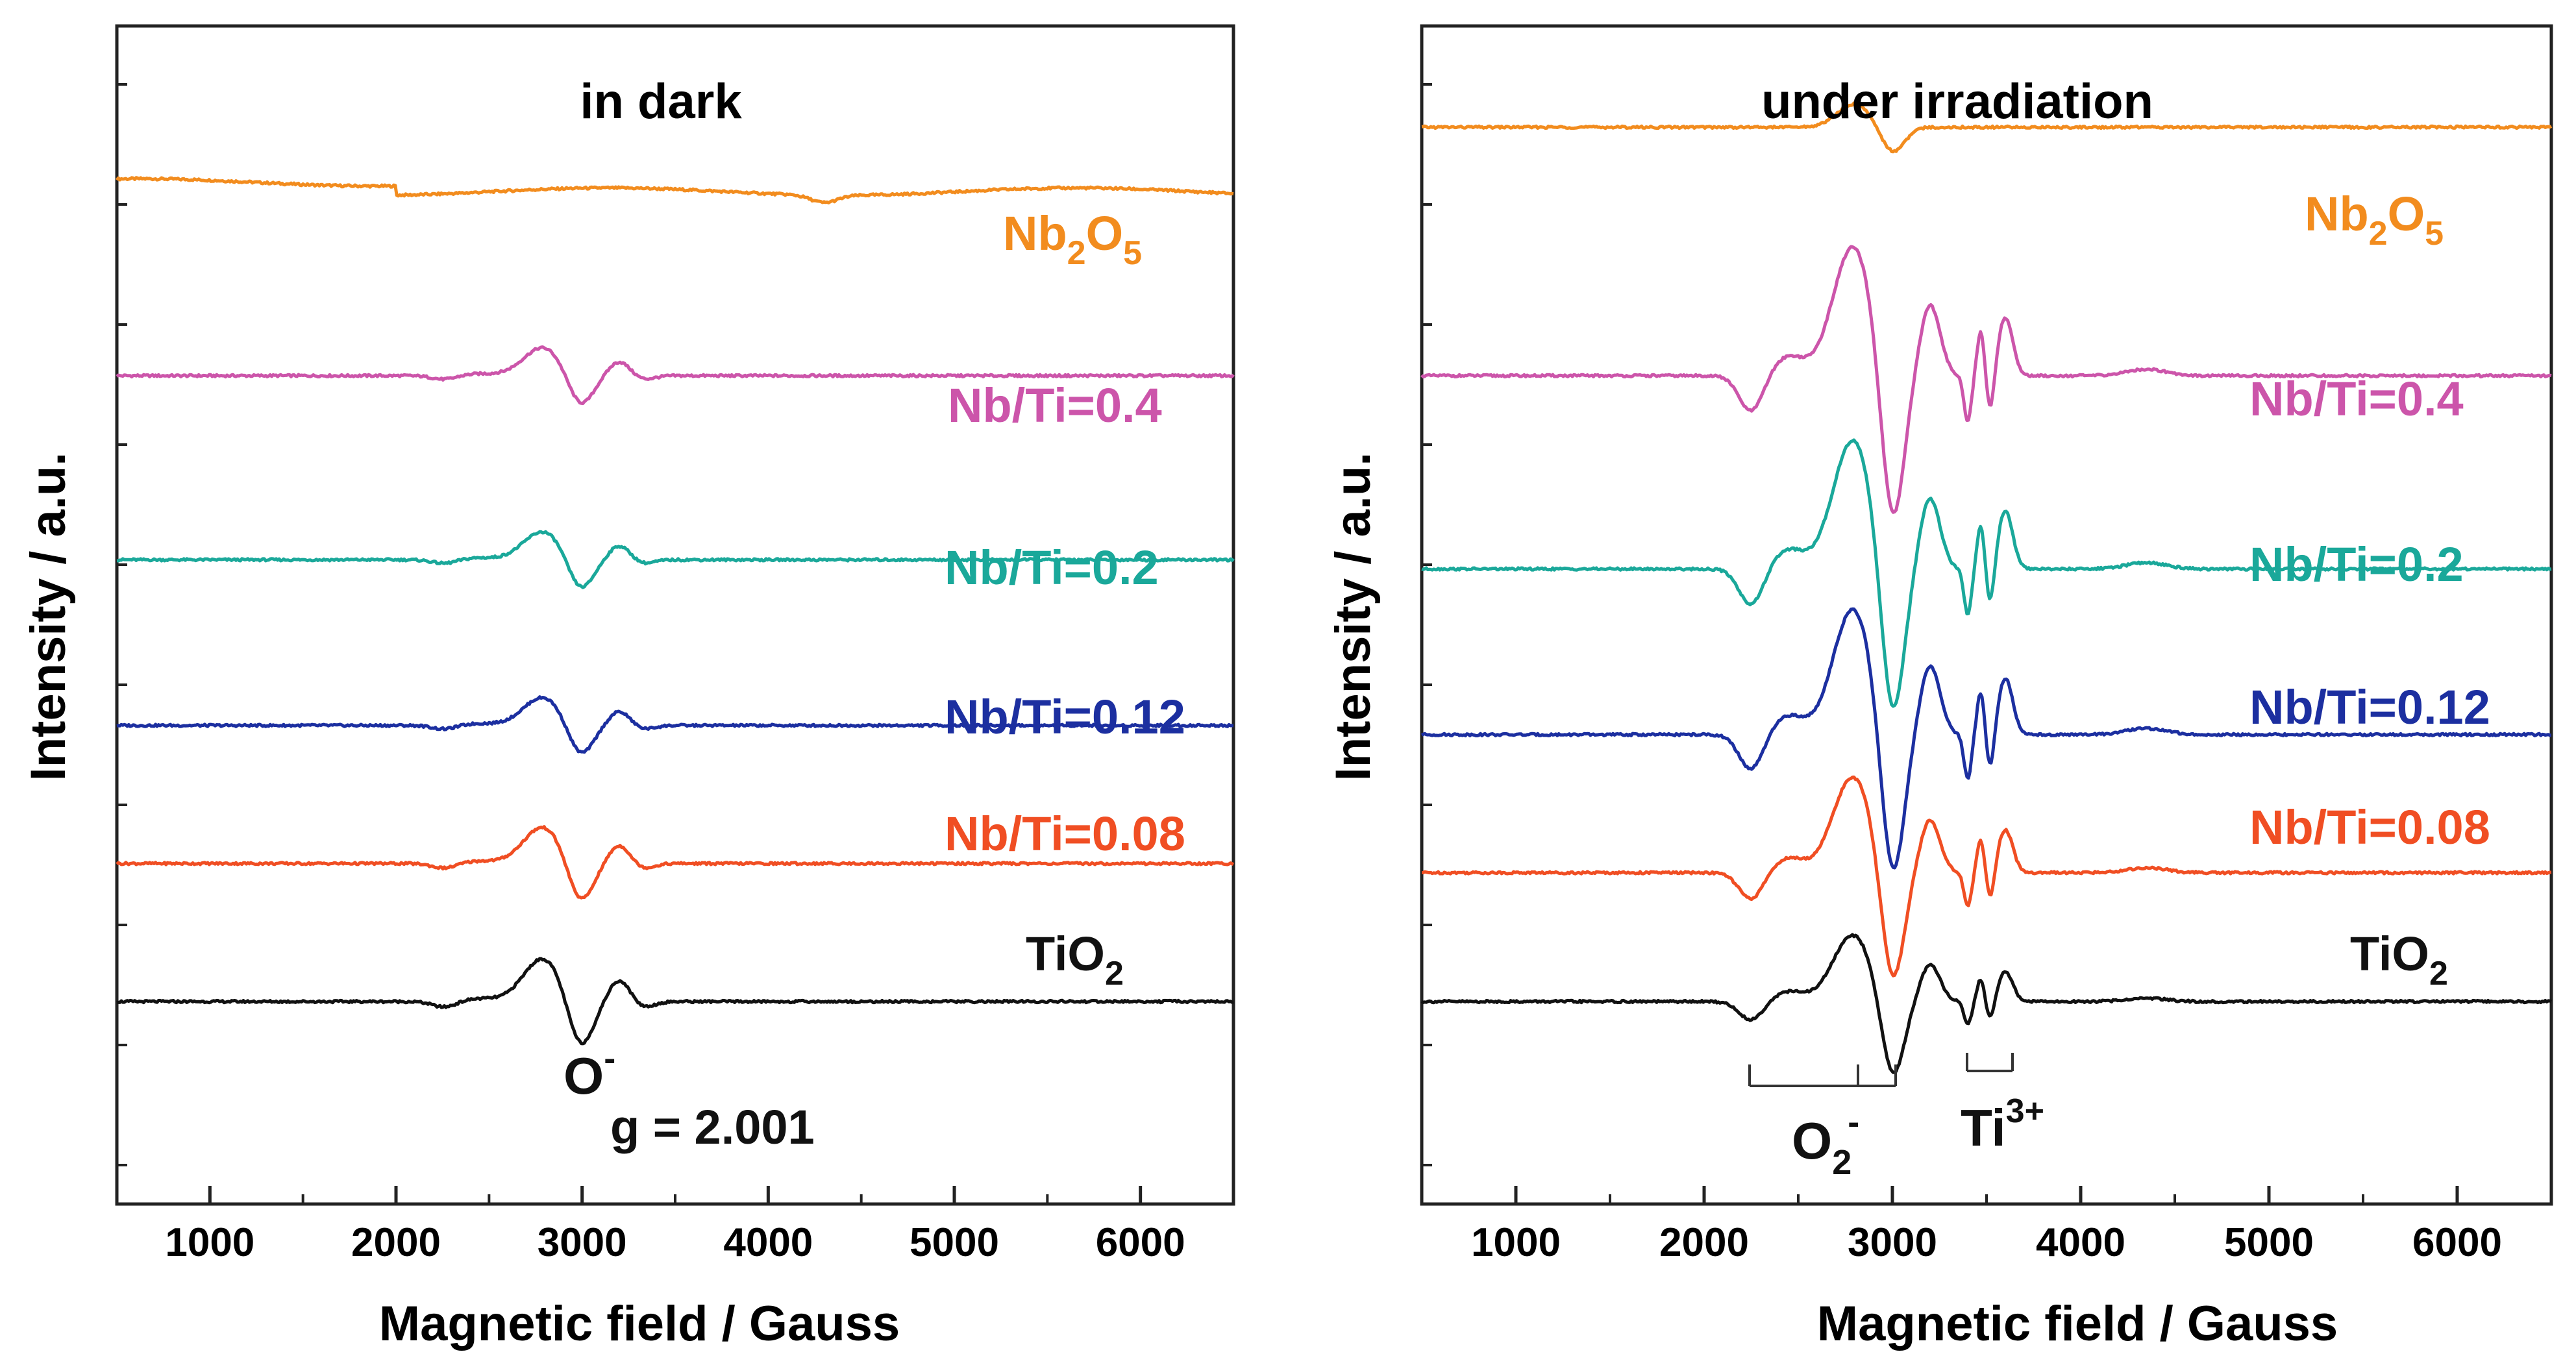  Describe the element at coordinates (1353, 617) in the screenshot. I see `y-axis-label-right: Intensity / a.u.` at that location.